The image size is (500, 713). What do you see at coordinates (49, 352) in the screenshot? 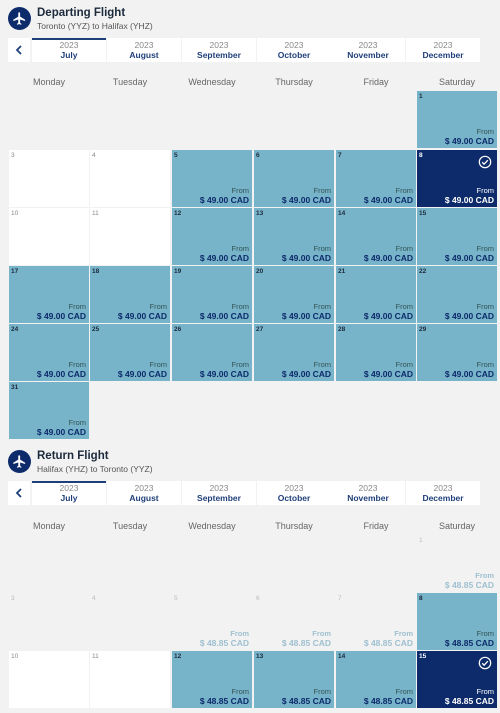
I see `day-cell-24: 24 From $ 49.00 CAD` at bounding box center [49, 352].